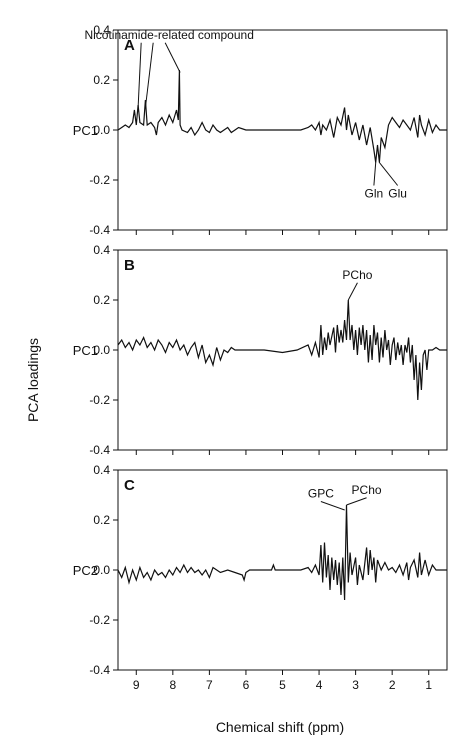 The image size is (474, 742). What do you see at coordinates (282, 685) in the screenshot?
I see `x-tick-label: 5` at bounding box center [282, 685].